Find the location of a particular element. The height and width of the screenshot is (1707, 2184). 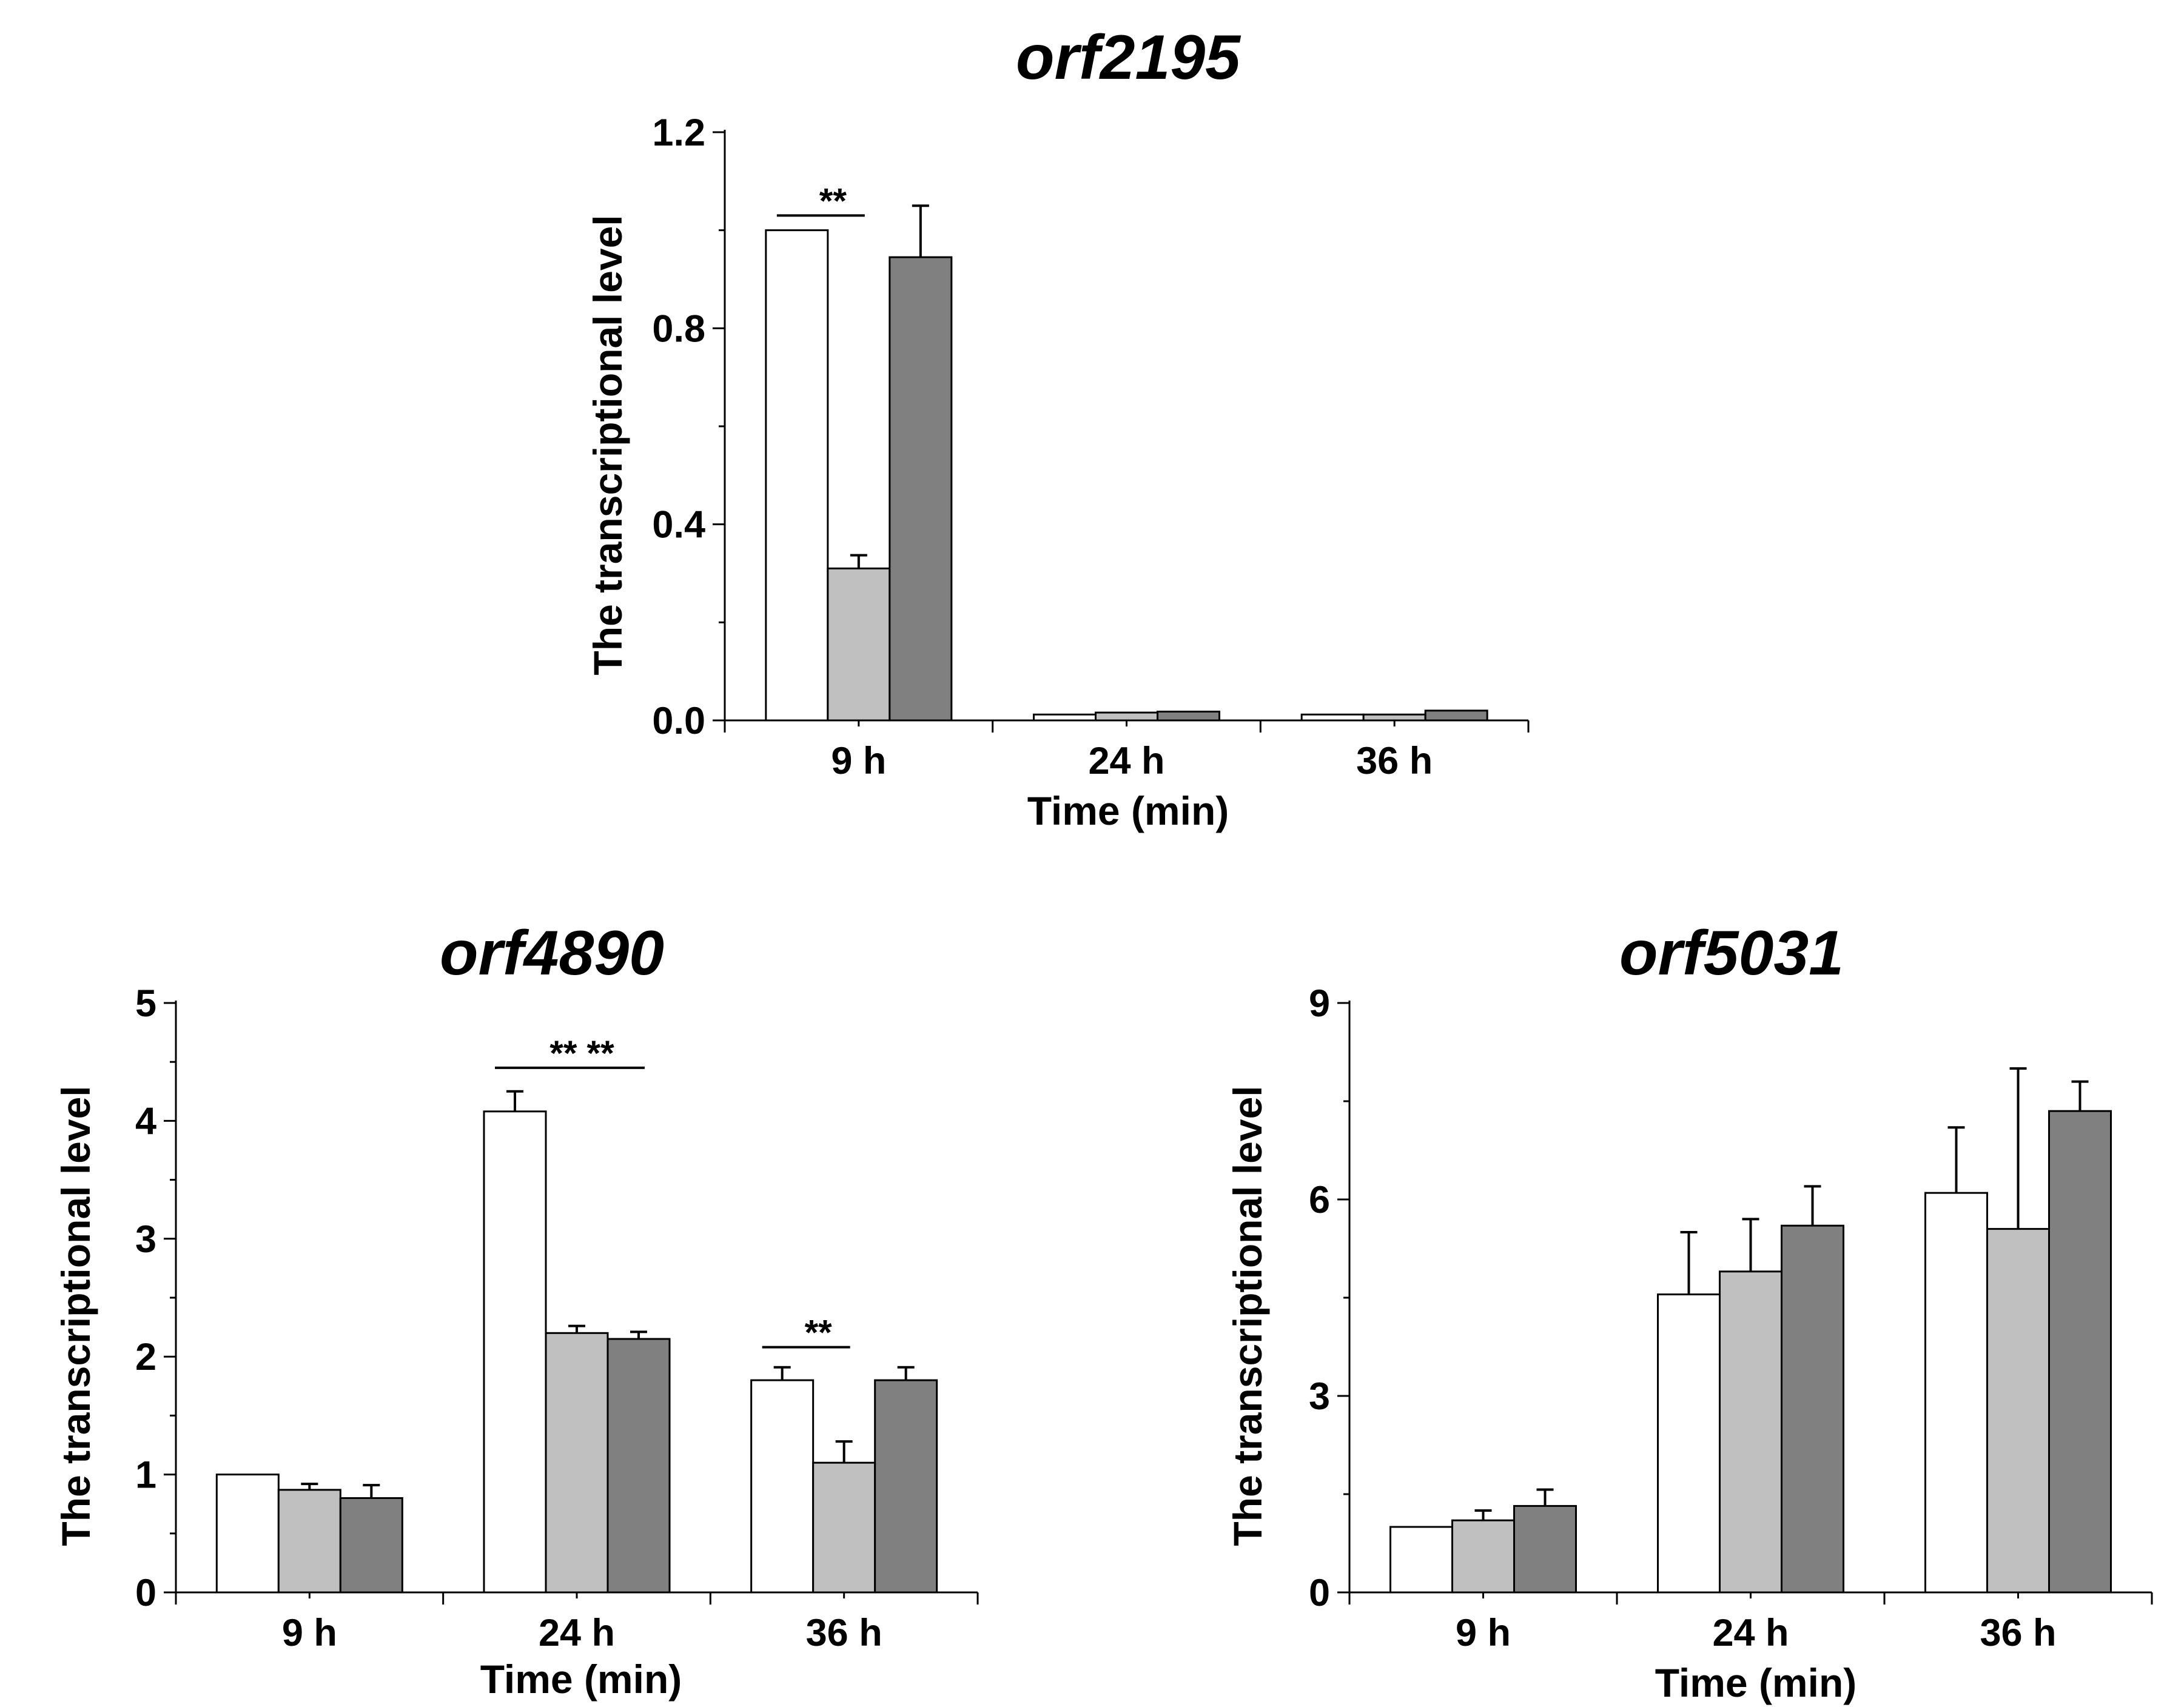

significance-group: ** ** ** is located at coordinates (672, 1193).